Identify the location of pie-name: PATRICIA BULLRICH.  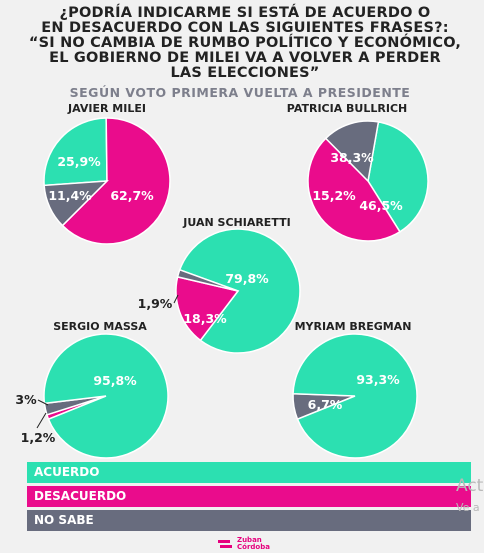
(347, 108).